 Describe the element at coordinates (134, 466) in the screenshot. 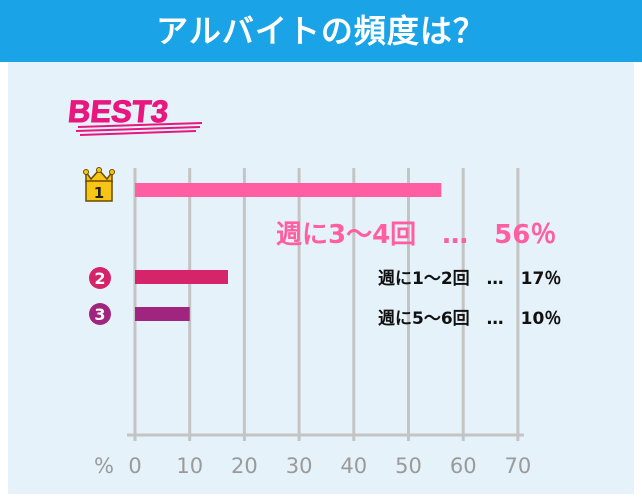

I see `x-tick-label: 0` at that location.